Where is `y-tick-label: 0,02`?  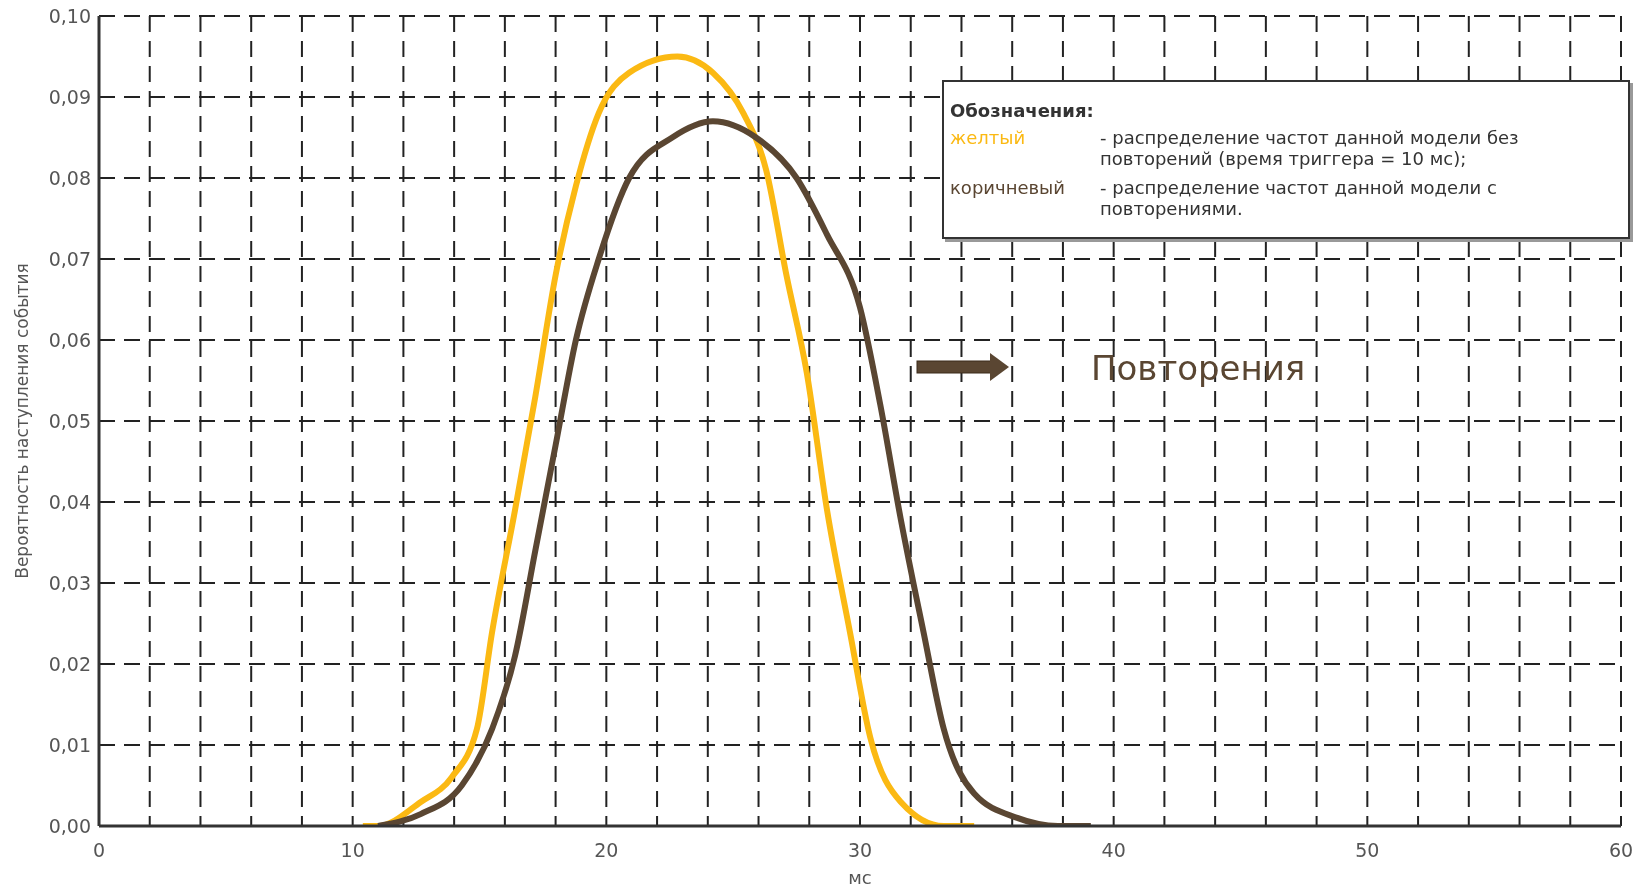 y-tick-label: 0,02 is located at coordinates (69, 663).